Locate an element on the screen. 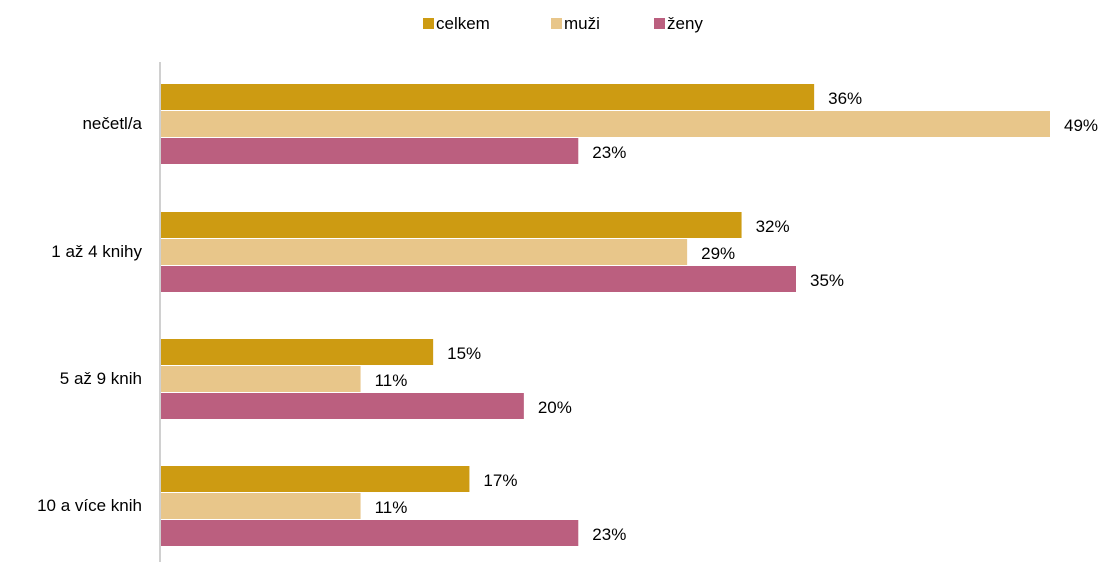 This screenshot has width=1109, height=562. data-label-muzi: 29% is located at coordinates (718, 253).